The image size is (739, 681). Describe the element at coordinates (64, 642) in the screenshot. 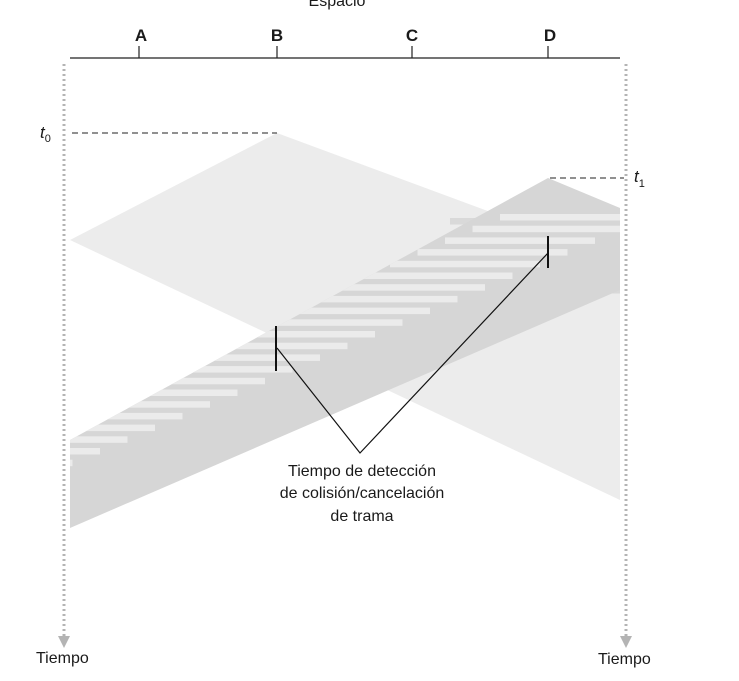

I see `time-axis-left-arrow` at that location.